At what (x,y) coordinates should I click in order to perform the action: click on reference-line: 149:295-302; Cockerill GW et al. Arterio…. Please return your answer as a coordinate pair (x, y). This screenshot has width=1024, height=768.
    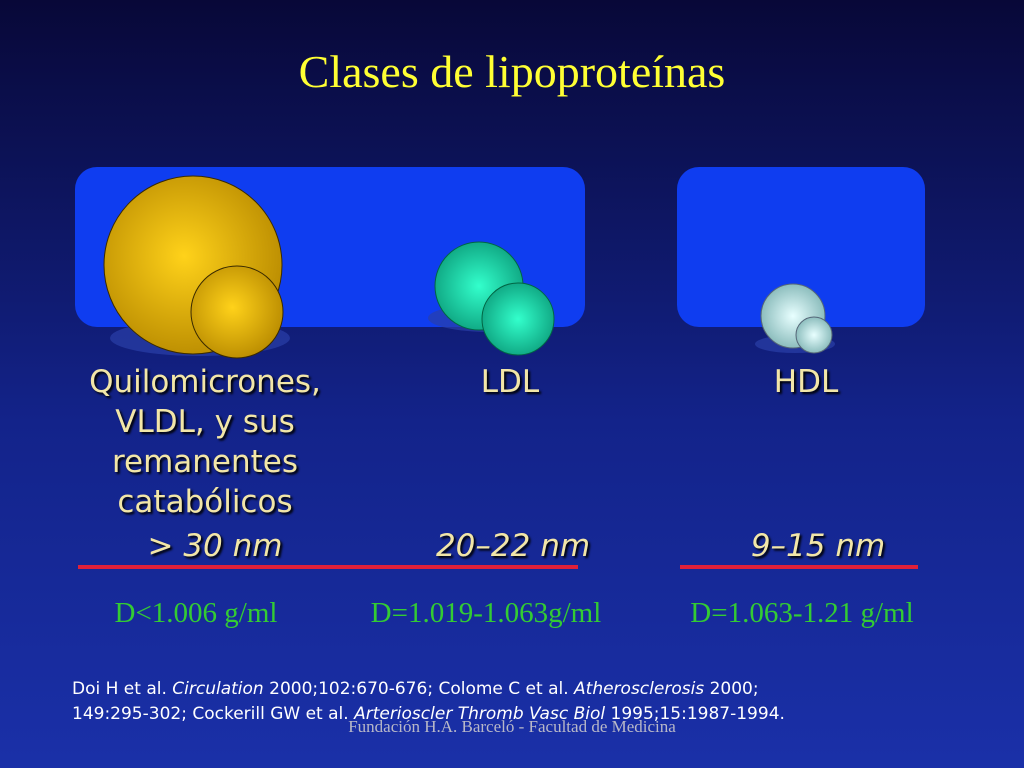
    Looking at the image, I should click on (428, 714).